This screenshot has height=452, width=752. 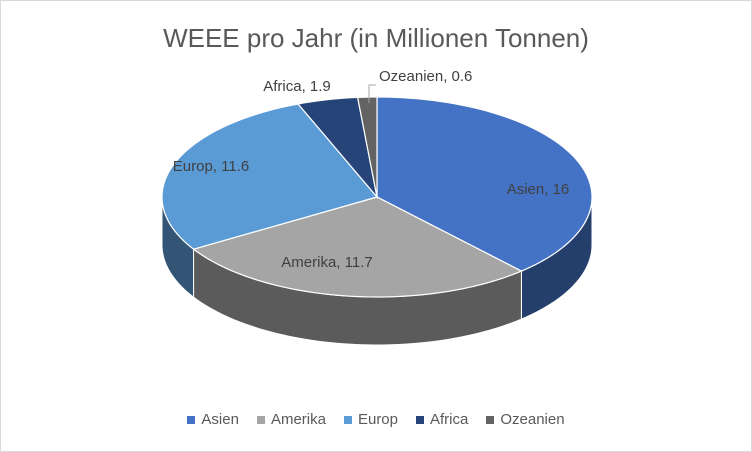 What do you see at coordinates (326, 262) in the screenshot?
I see `data-label-amerika: Amerika, 11.7` at bounding box center [326, 262].